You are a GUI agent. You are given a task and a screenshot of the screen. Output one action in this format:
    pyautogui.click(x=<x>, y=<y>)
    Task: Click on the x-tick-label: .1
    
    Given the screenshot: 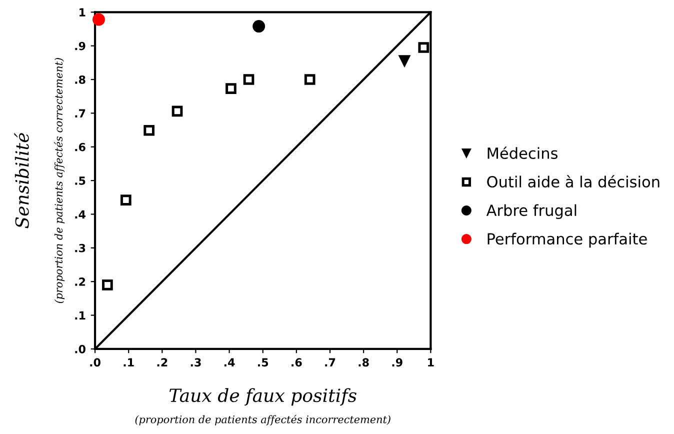 What is the action you would take?
    pyautogui.click(x=129, y=362)
    